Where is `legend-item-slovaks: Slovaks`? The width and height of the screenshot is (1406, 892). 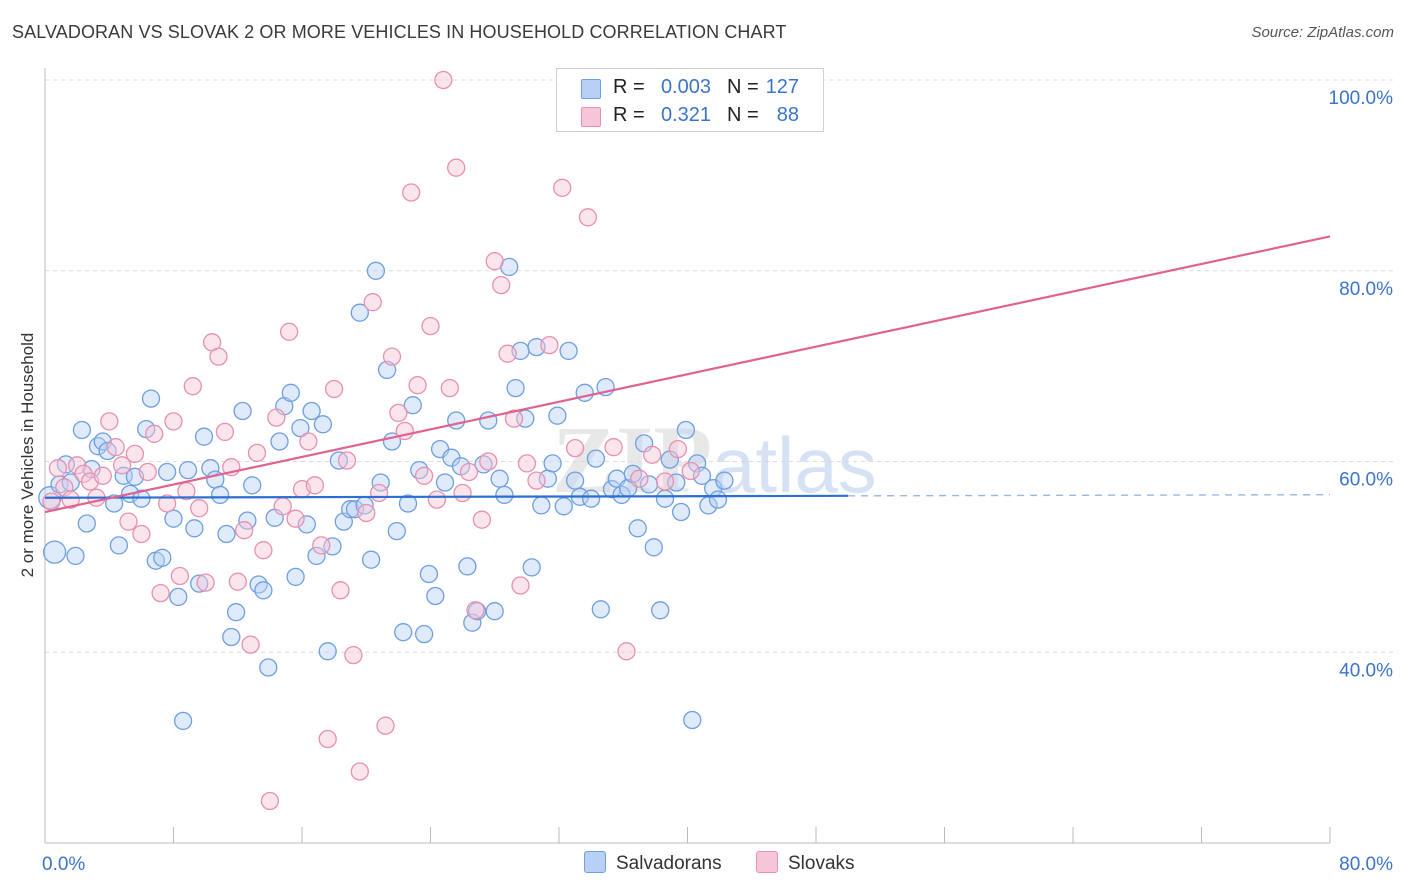
legend-item-slovaks: Slovaks is located at coordinates (805, 863).